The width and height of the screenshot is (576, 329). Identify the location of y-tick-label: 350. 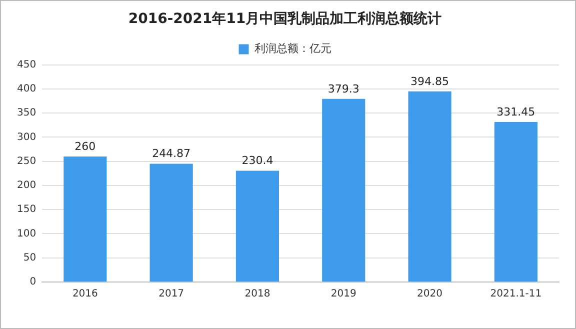
(26, 113).